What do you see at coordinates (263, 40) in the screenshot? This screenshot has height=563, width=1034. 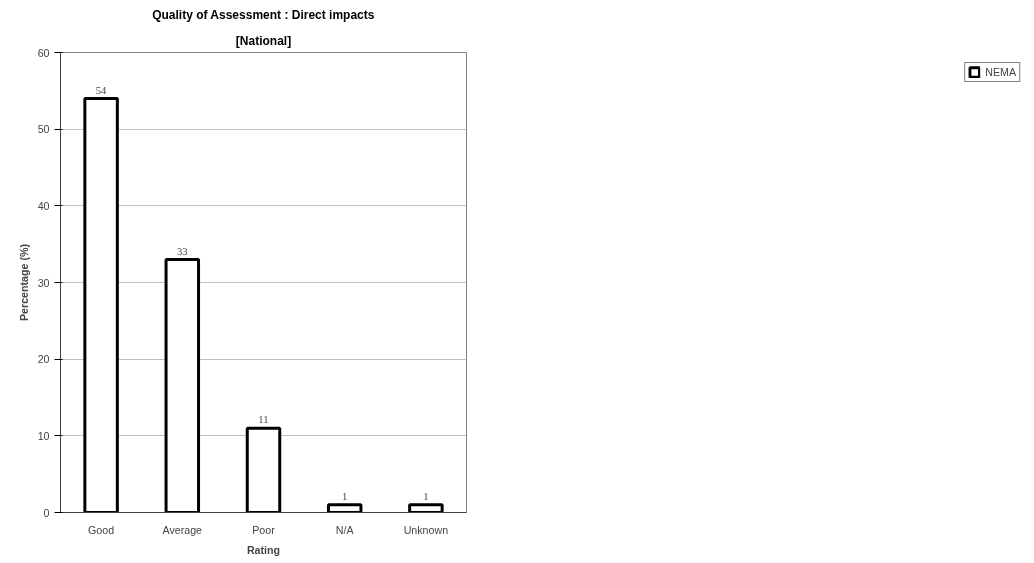 I see `chart-subtitle: [National]` at bounding box center [263, 40].